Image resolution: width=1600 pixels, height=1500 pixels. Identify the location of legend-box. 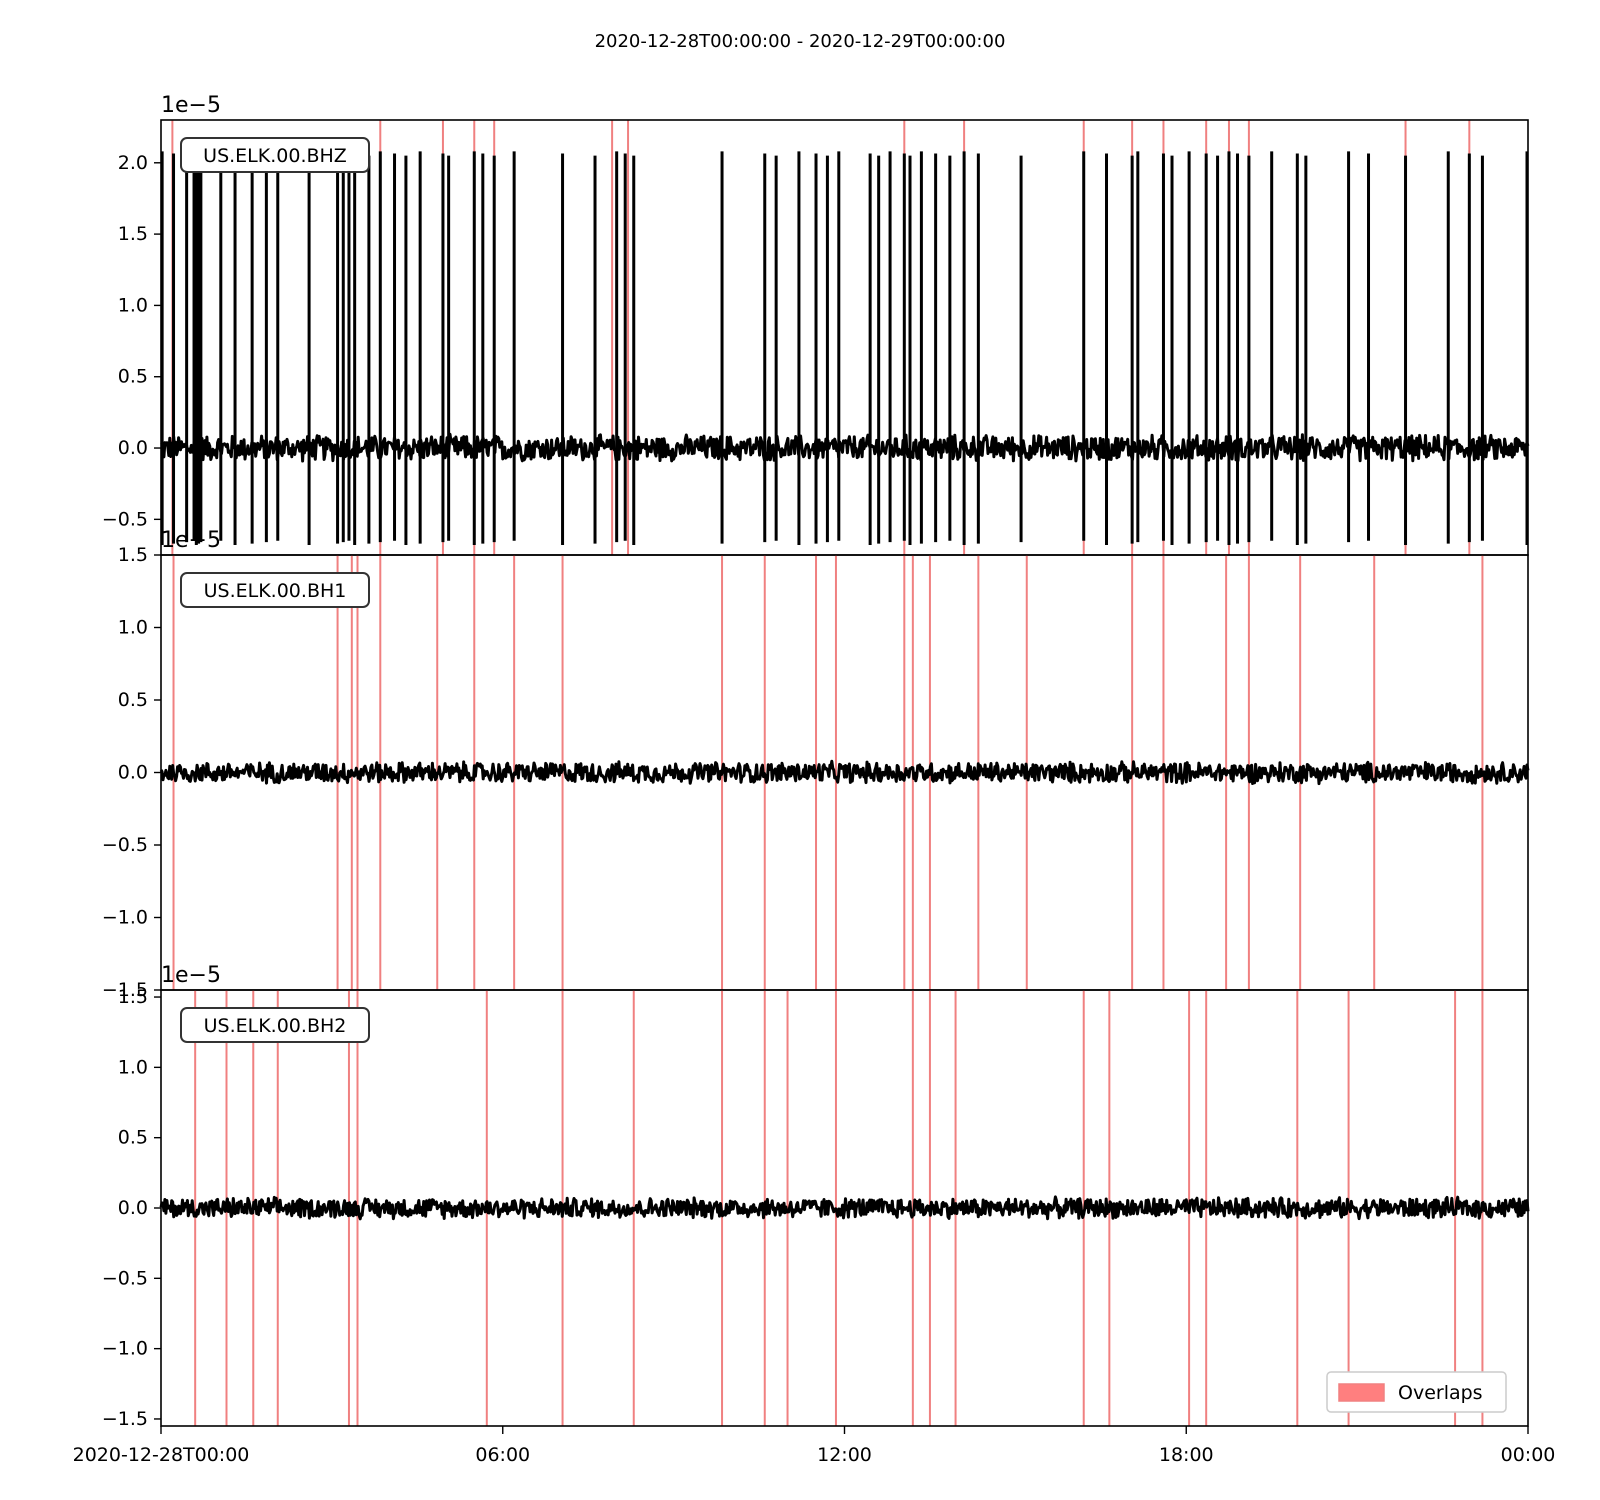
(1416, 1392).